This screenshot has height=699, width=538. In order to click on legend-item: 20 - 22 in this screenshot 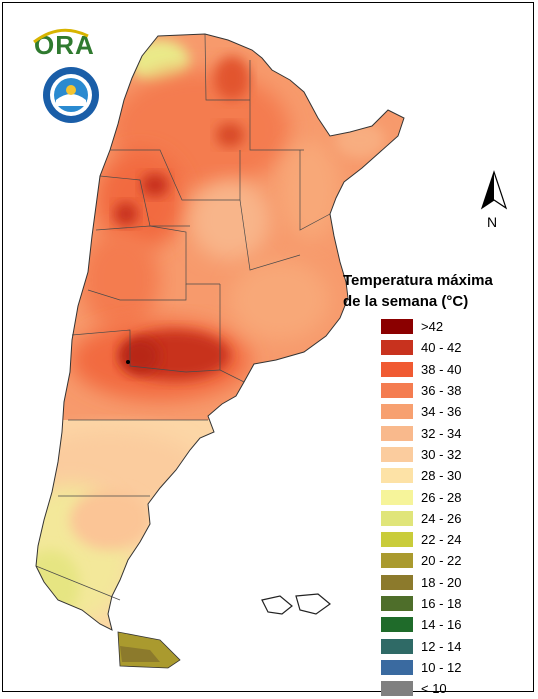, I will do `click(421, 560)`.